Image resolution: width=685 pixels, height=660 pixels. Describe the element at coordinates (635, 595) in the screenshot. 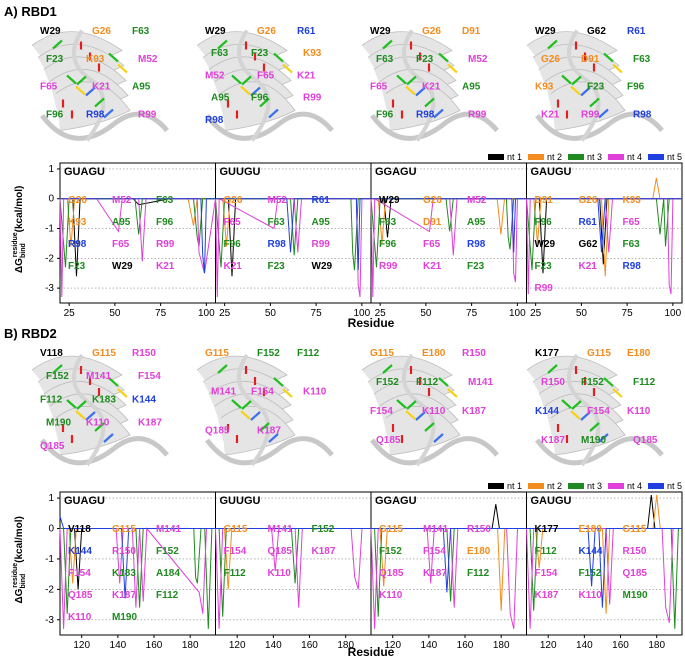

I see `plot-residue-label: M190` at that location.